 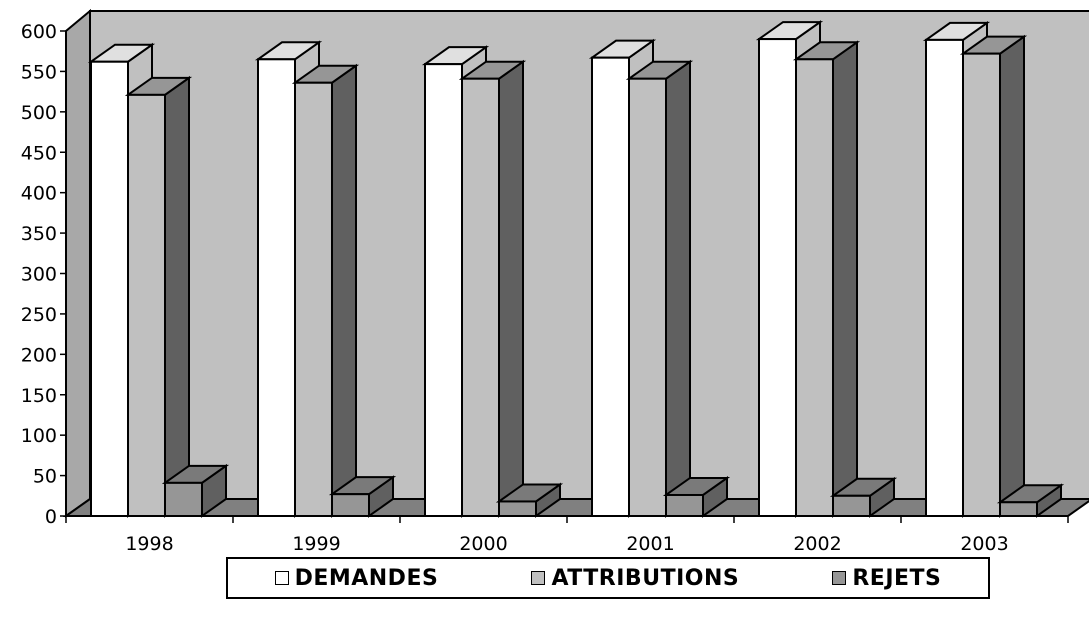 What do you see at coordinates (944, 278) in the screenshot?
I see `bar-demandes-2003` at bounding box center [944, 278].